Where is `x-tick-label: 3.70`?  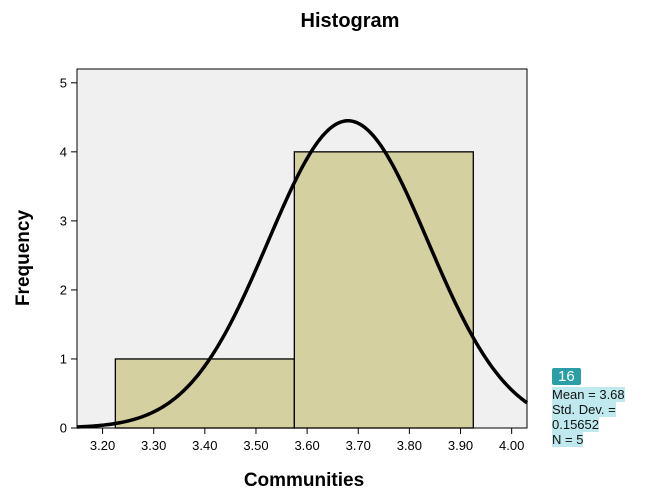
x-tick-label: 3.70 is located at coordinates (358, 445).